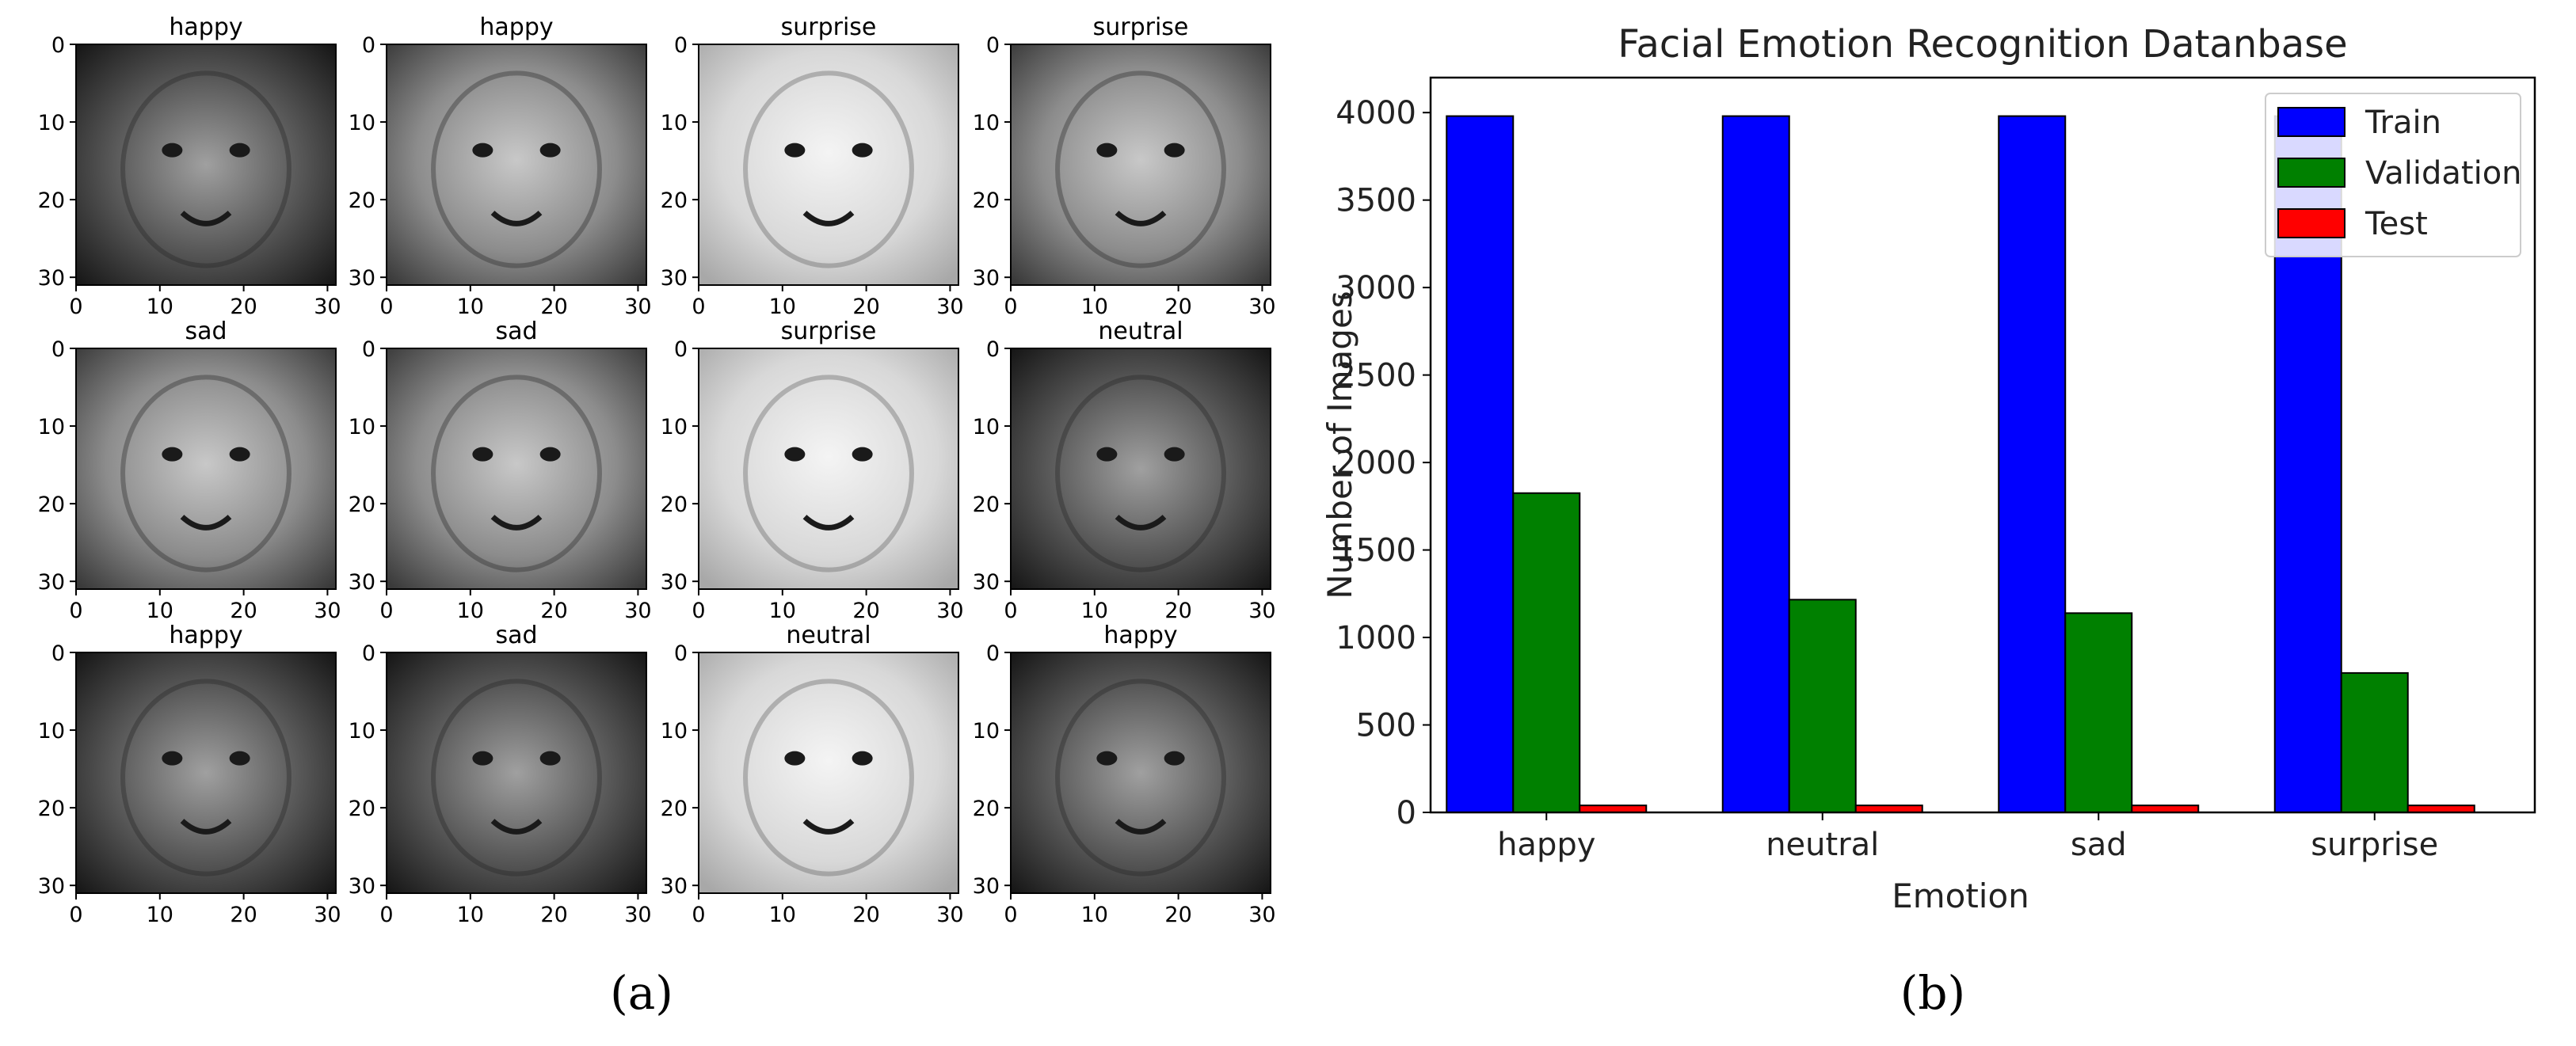 The image size is (2576, 1046). What do you see at coordinates (1481, 464) in the screenshot?
I see `bar-train-happy` at bounding box center [1481, 464].